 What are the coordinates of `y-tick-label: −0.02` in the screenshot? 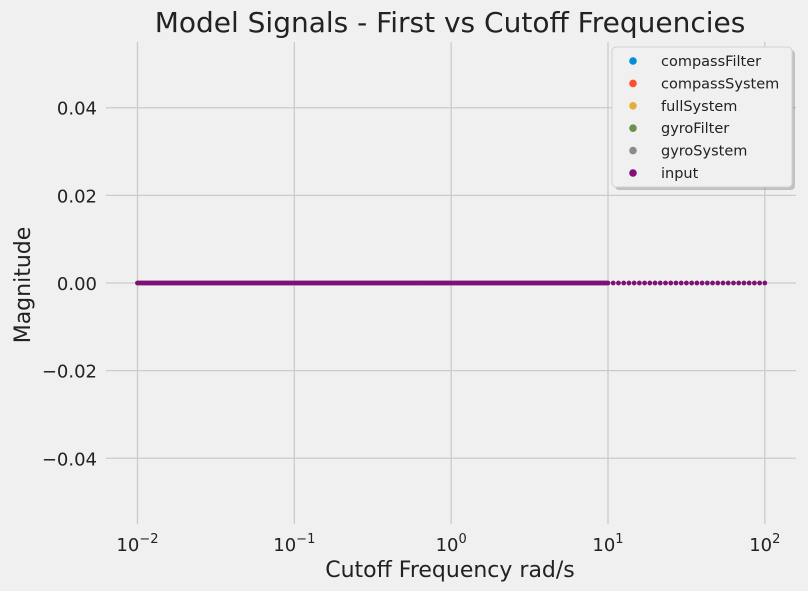 It's located at (69, 372).